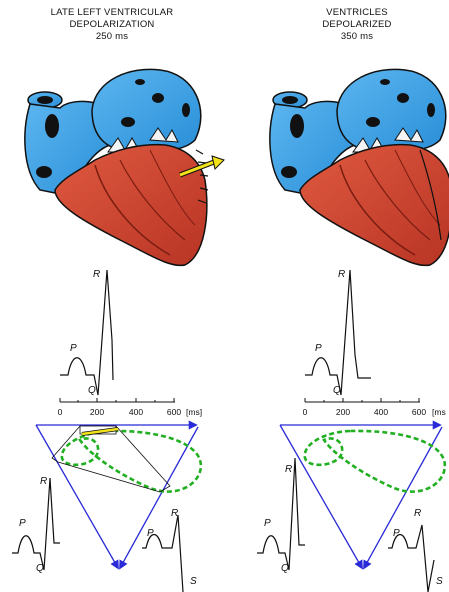 This screenshot has width=449, height=592. I want to click on right-time-axis: 0 200 400 600 [ms, so click(374, 407).